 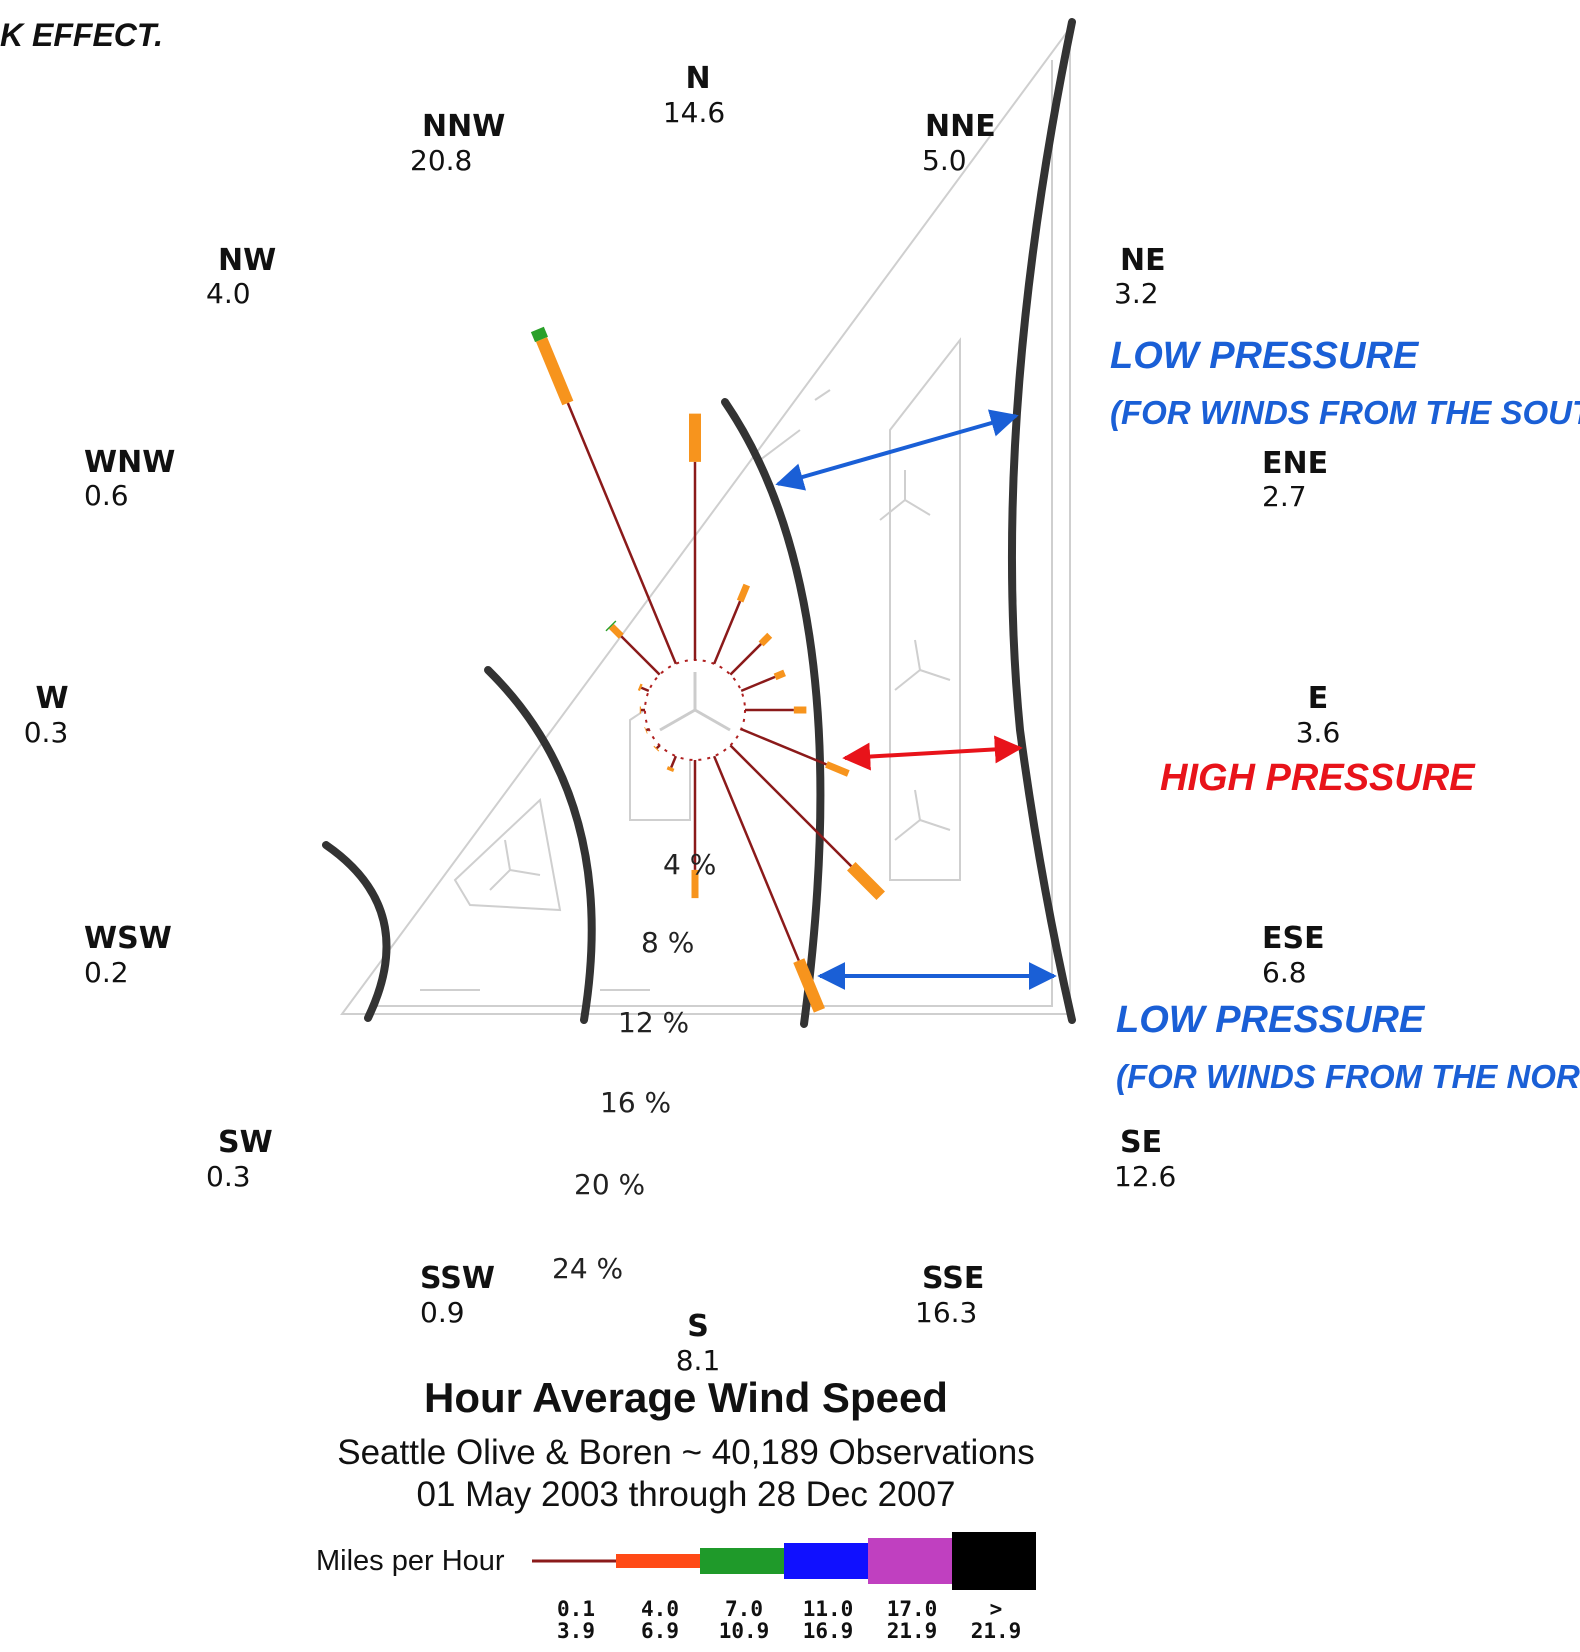 I want to click on dir-val-SE: 12.6, so click(x=1145, y=1176).